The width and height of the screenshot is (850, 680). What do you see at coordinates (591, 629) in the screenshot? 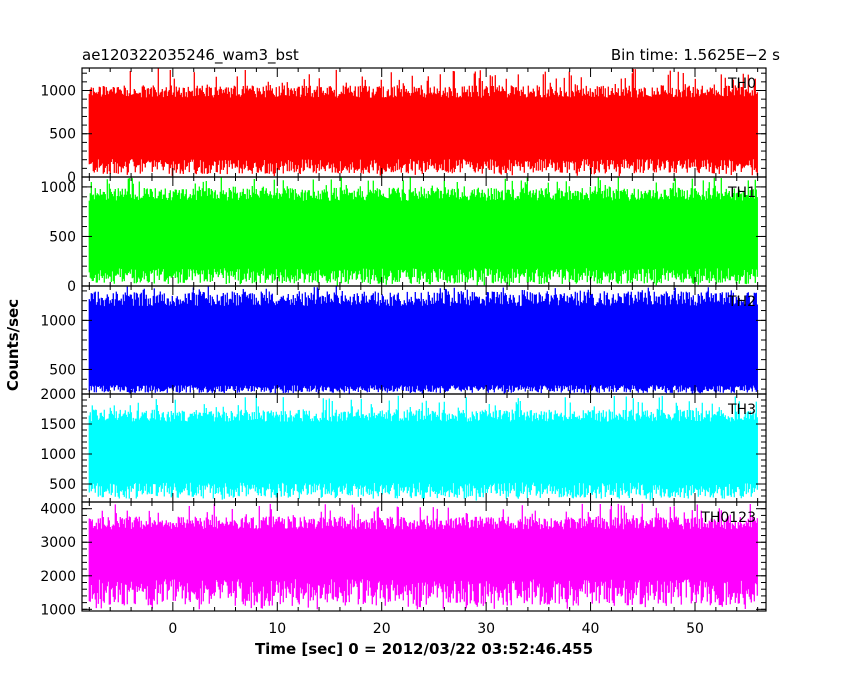
I see `x-tick-label: 40` at bounding box center [591, 629].